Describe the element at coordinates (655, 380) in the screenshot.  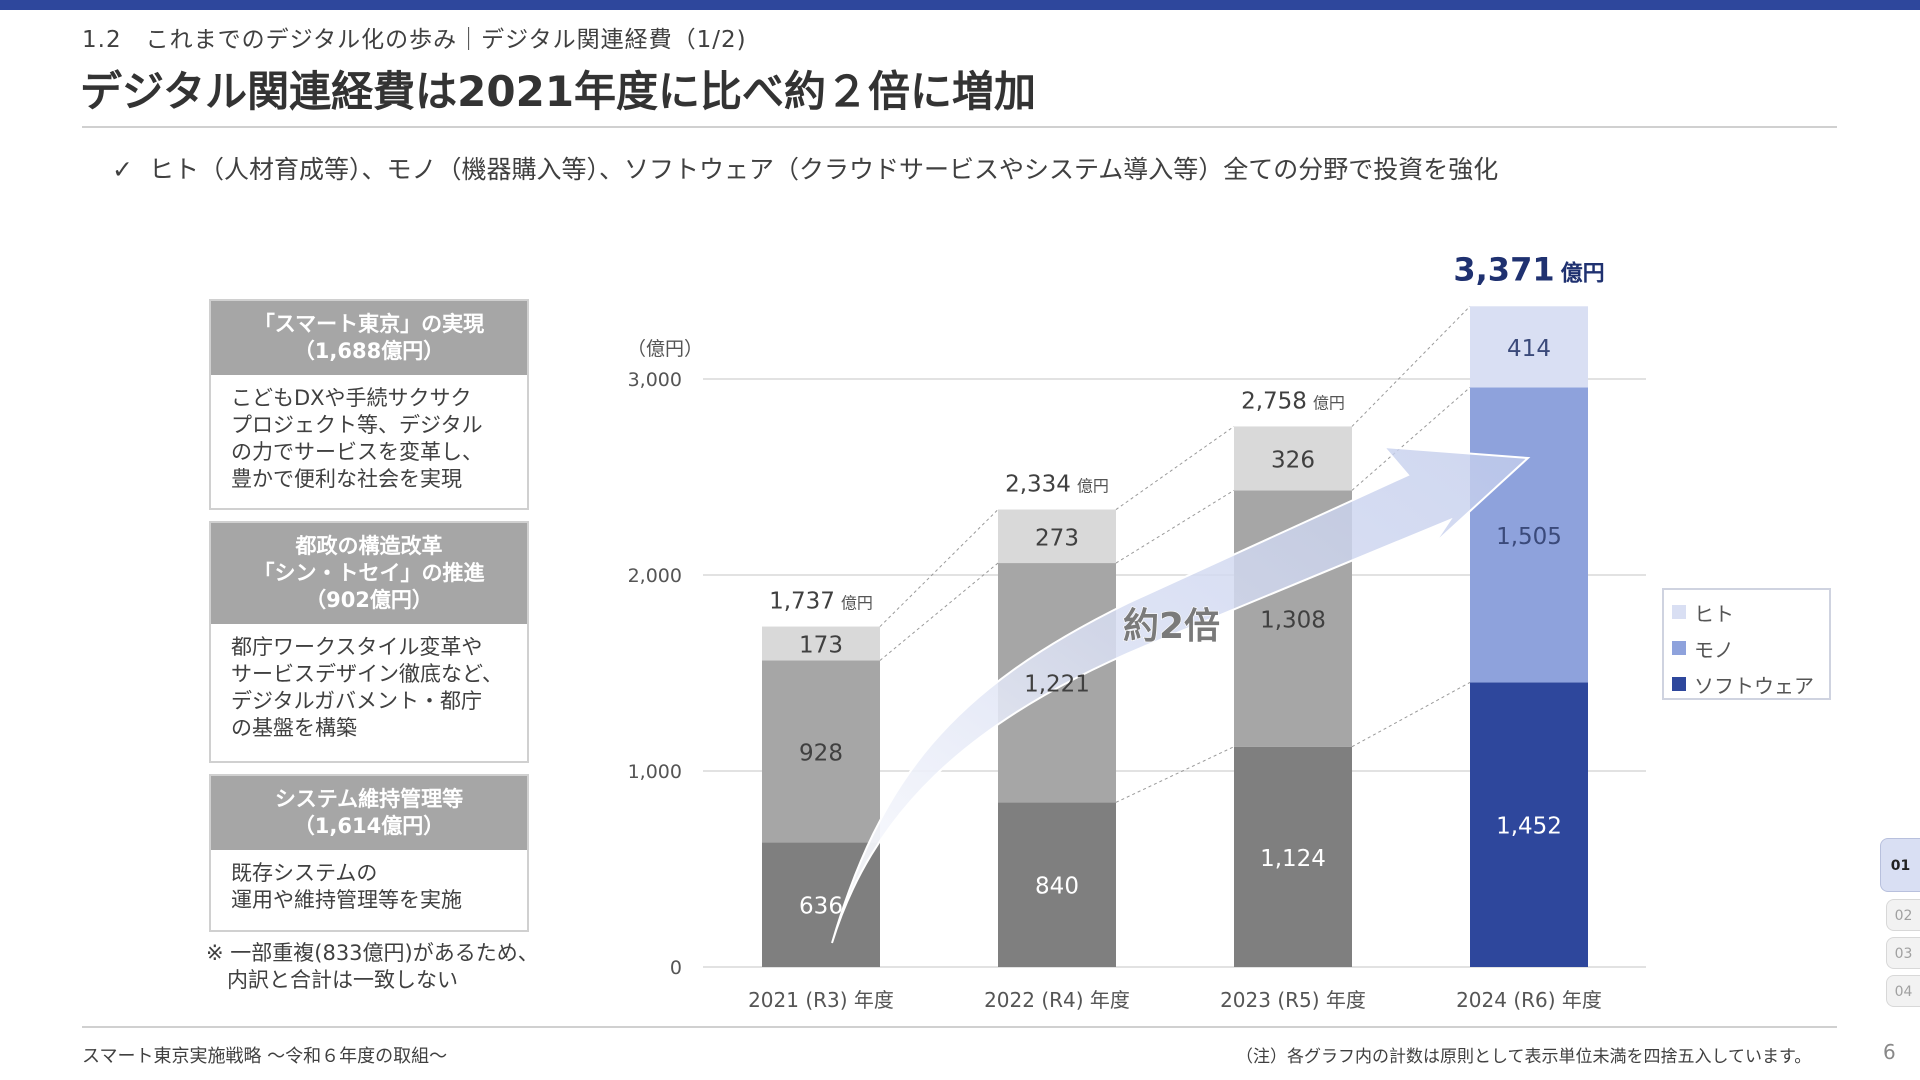
I see `y-tick-label: 3,000` at that location.